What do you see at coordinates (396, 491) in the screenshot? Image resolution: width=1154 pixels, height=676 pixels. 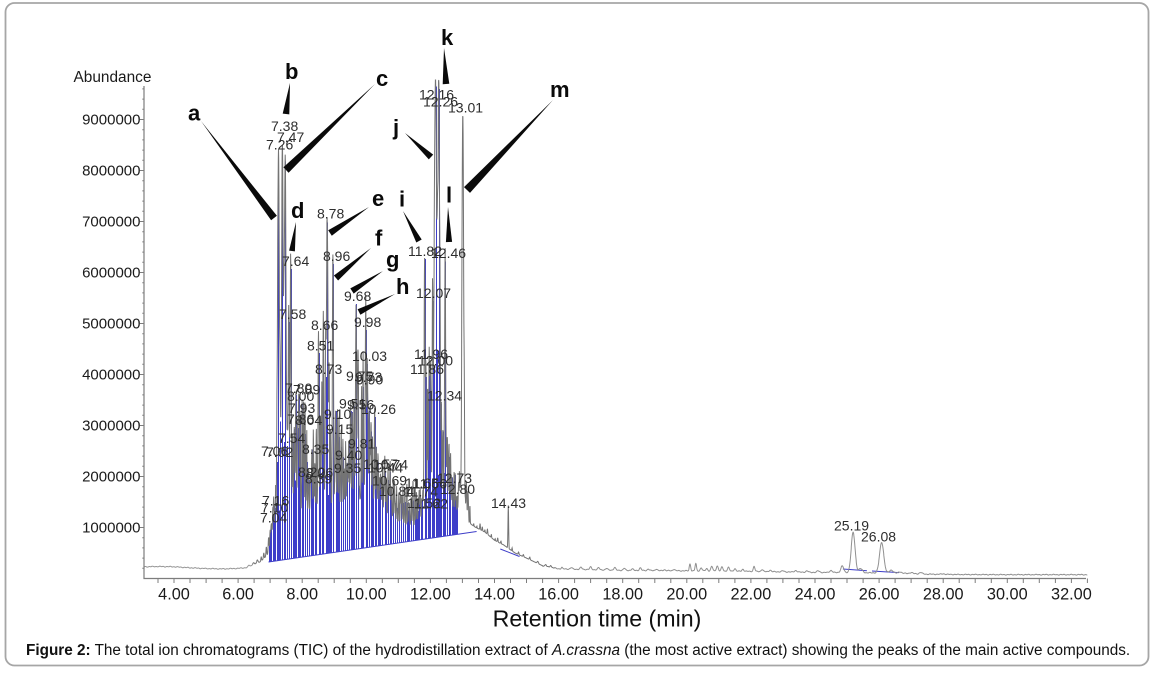 I see `svg-text: 10.84` at bounding box center [396, 491].